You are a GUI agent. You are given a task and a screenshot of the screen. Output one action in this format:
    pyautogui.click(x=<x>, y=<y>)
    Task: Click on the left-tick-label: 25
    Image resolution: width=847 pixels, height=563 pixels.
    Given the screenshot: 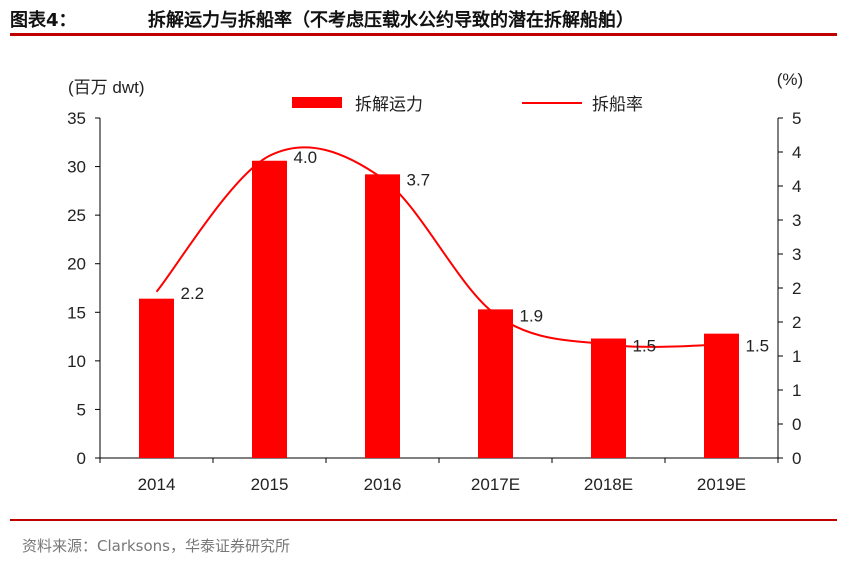 What is the action you would take?
    pyautogui.click(x=76, y=215)
    